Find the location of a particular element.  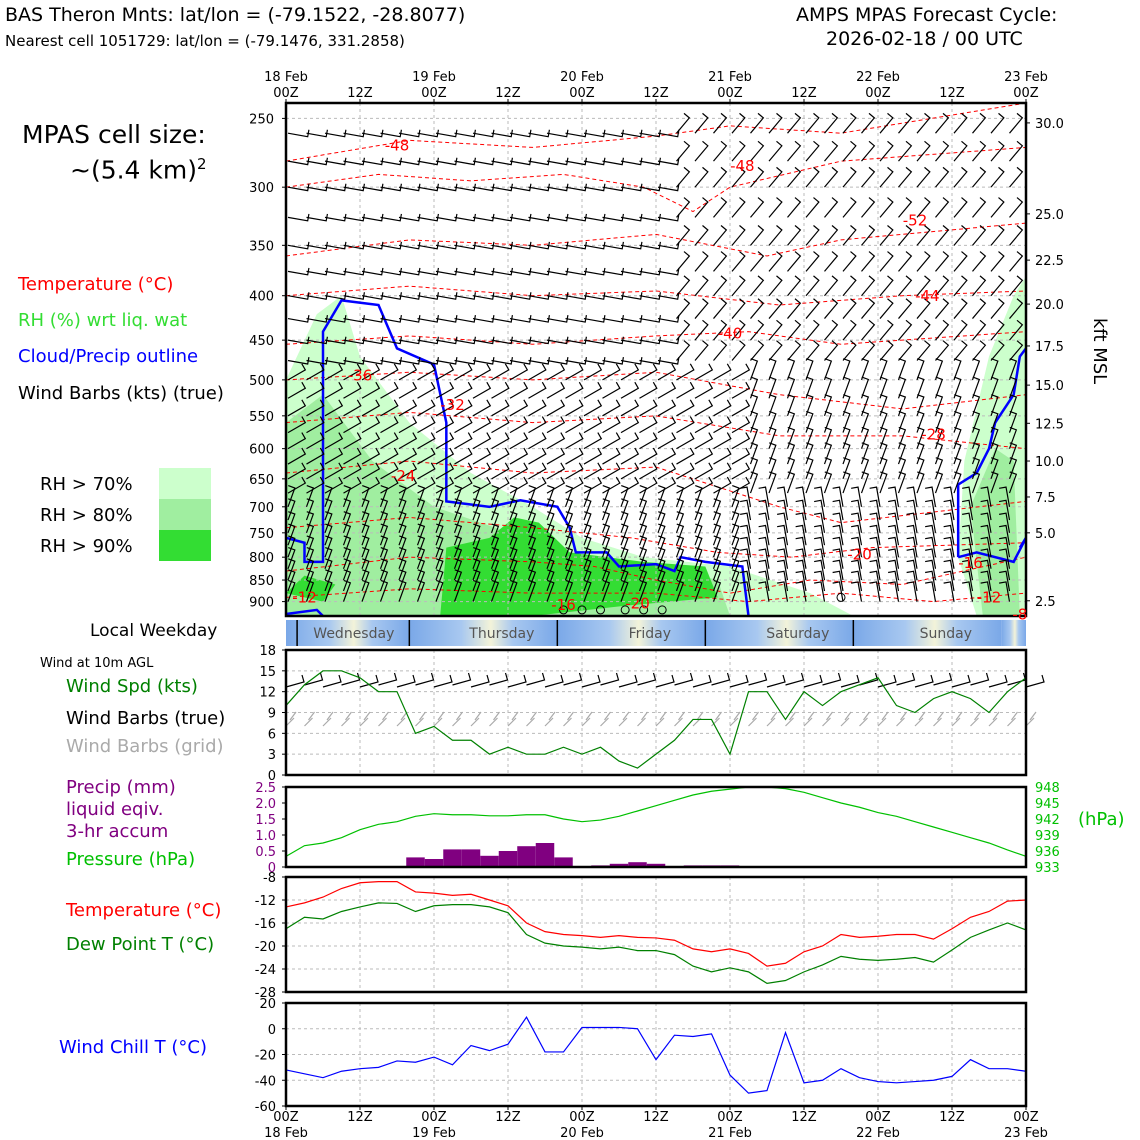

precip-panel-tick-label: 2.5 is located at coordinates (265, 788).